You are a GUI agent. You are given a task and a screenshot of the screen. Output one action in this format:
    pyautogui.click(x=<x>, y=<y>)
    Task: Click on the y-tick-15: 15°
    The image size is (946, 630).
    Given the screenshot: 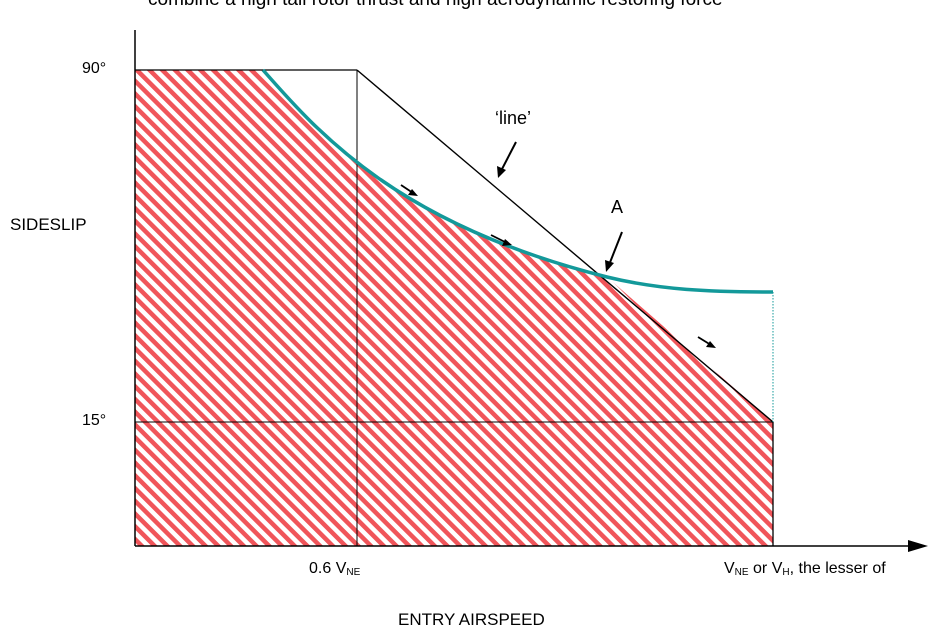 What is the action you would take?
    pyautogui.click(x=94, y=420)
    